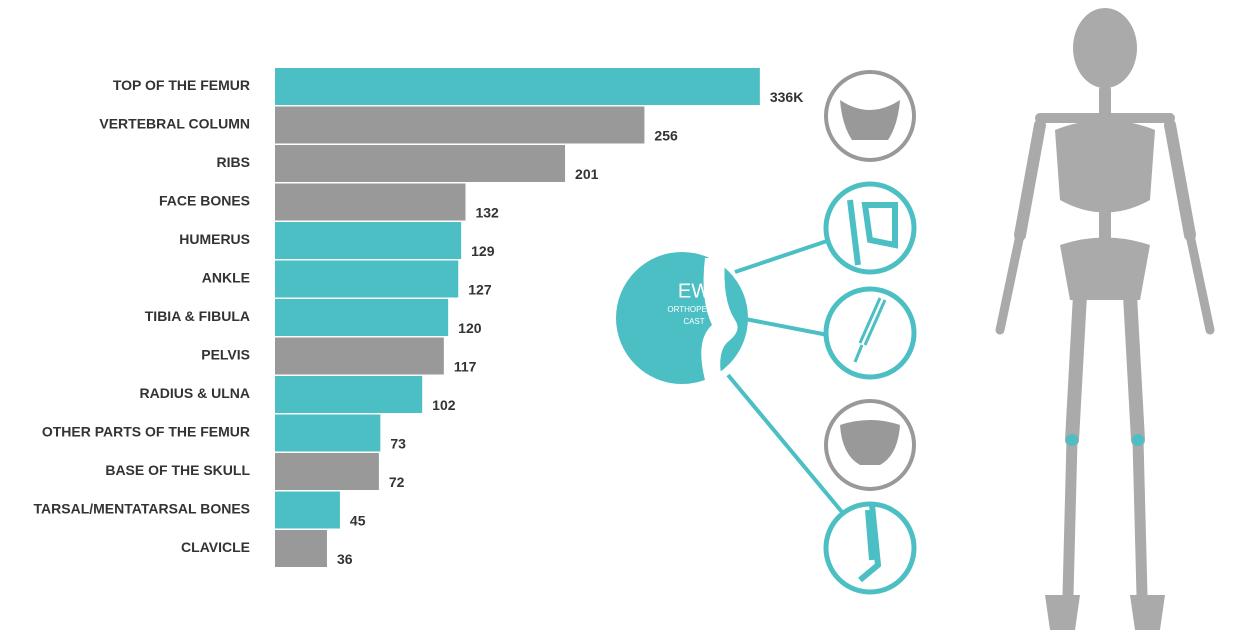 The height and width of the screenshot is (639, 1234). Describe the element at coordinates (177, 470) in the screenshot. I see `category-label: BASE OF THE SKULL` at that location.